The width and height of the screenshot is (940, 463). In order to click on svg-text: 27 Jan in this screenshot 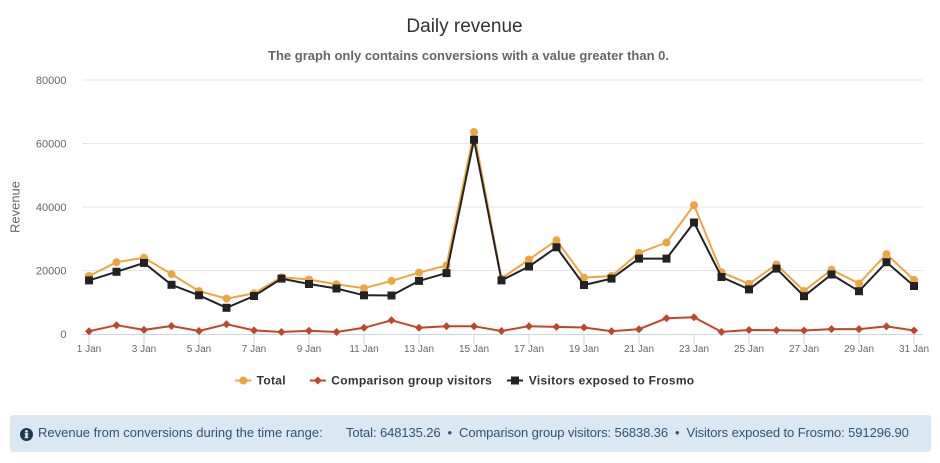, I will do `click(804, 349)`.